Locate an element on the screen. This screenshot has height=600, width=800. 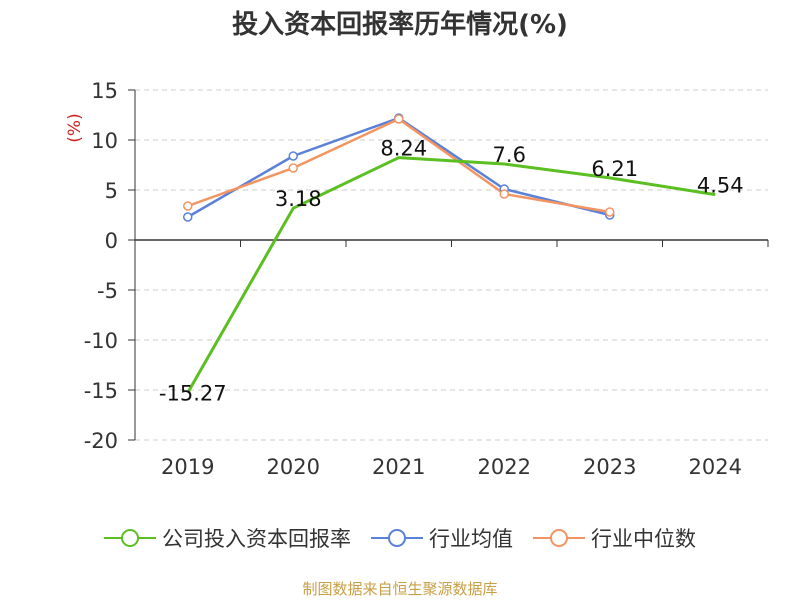
legend-item-industry-median: 行业中位数 is located at coordinates (614, 538).